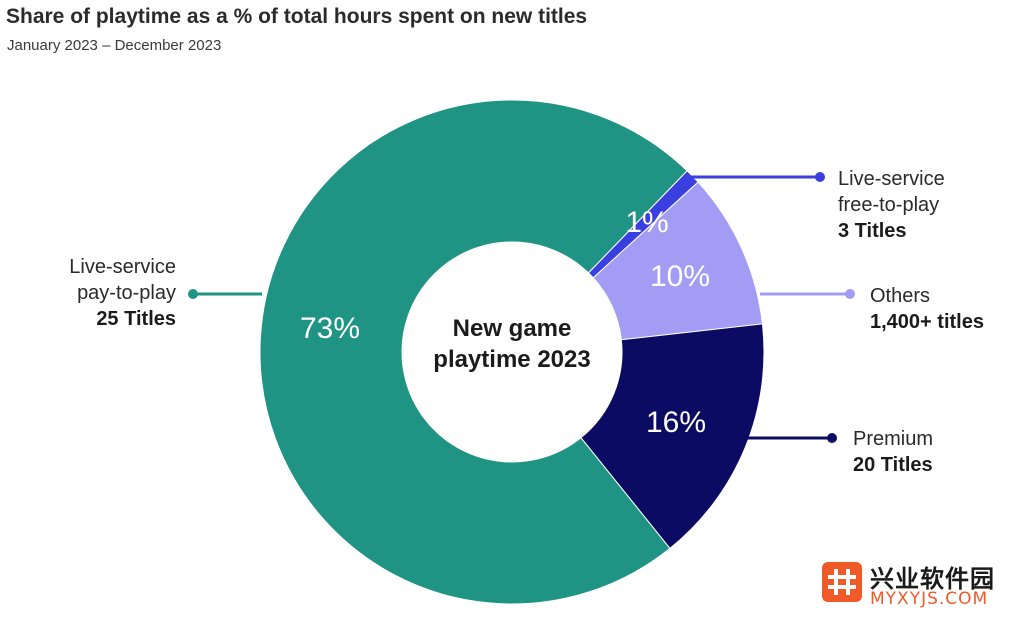  Describe the element at coordinates (893, 452) in the screenshot. I see `legend-premium: Premium 20 Titles` at that location.